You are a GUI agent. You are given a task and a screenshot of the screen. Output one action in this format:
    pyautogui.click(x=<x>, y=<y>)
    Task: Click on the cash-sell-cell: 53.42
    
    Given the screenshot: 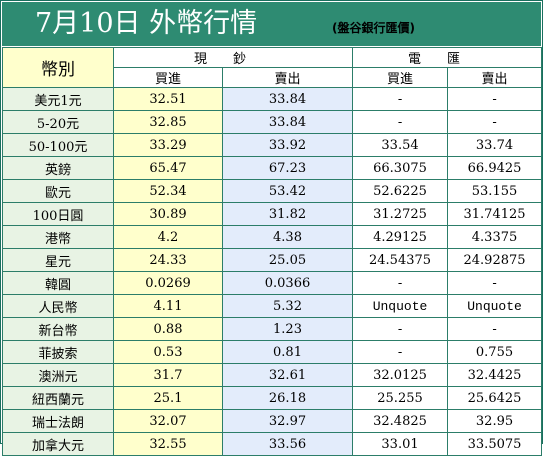 What is the action you would take?
    pyautogui.click(x=287, y=191)
    